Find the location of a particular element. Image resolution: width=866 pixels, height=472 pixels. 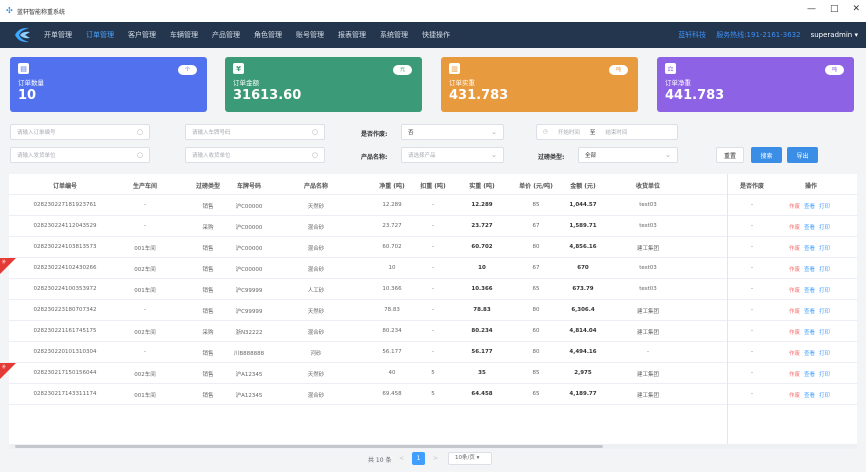

minimize-button: — is located at coordinates (811, 9).